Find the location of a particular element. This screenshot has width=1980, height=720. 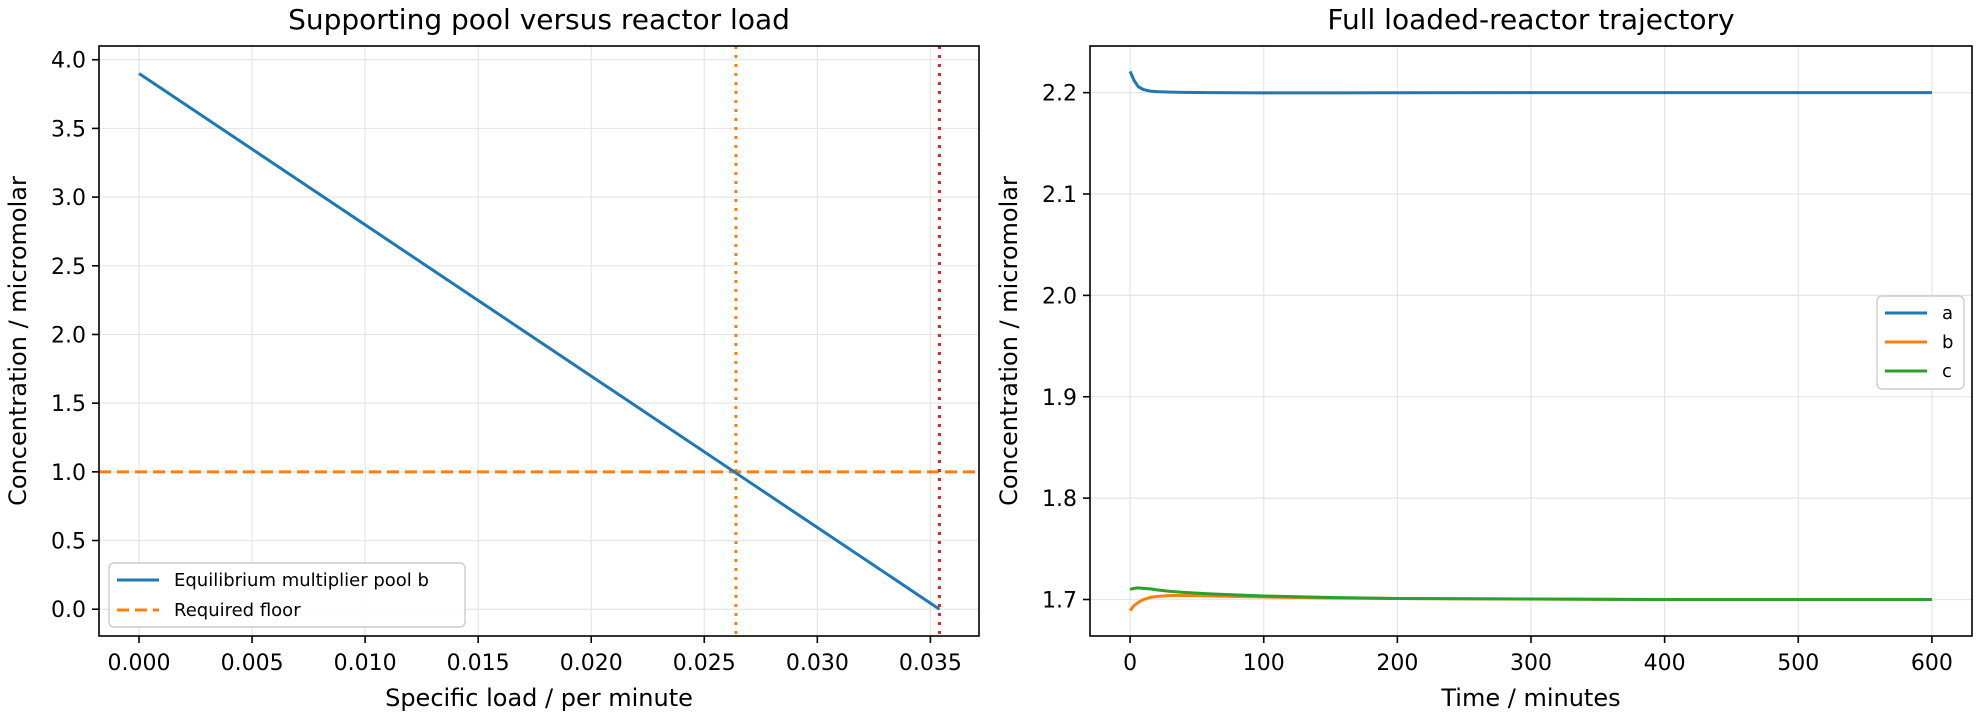

legend-label: b is located at coordinates (1947, 342).